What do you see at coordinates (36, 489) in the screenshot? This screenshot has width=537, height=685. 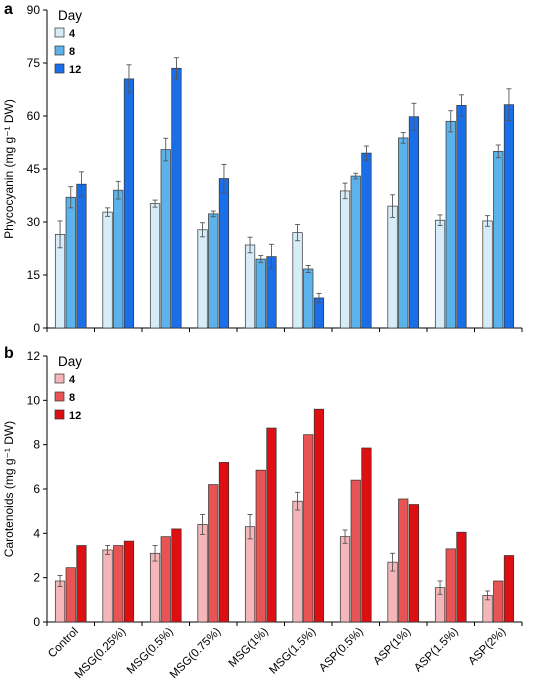 I see `y-tick-label: 6` at bounding box center [36, 489].